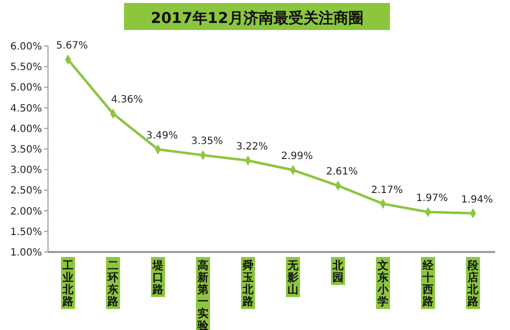 The width and height of the screenshot is (510, 330). What do you see at coordinates (26, 253) in the screenshot?
I see `y-tick-label: 1.00%` at bounding box center [26, 253].